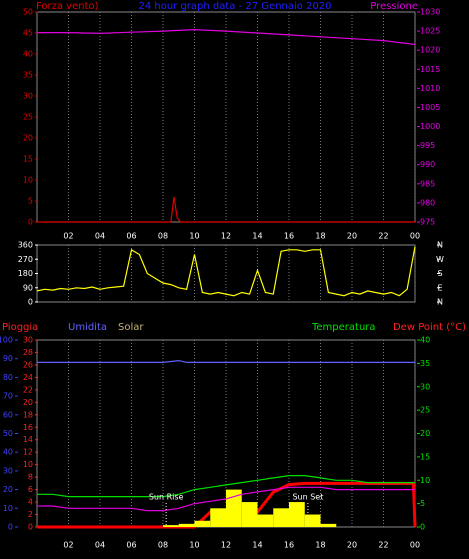 The height and width of the screenshot is (559, 469). Describe the element at coordinates (394, 6) in the screenshot. I see `y2-axis-label: Pressione` at that location.